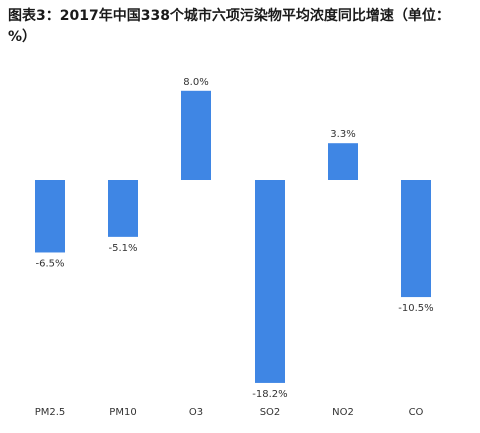 The height and width of the screenshot is (433, 480). I want to click on value-label: 8.0%, so click(195, 82).